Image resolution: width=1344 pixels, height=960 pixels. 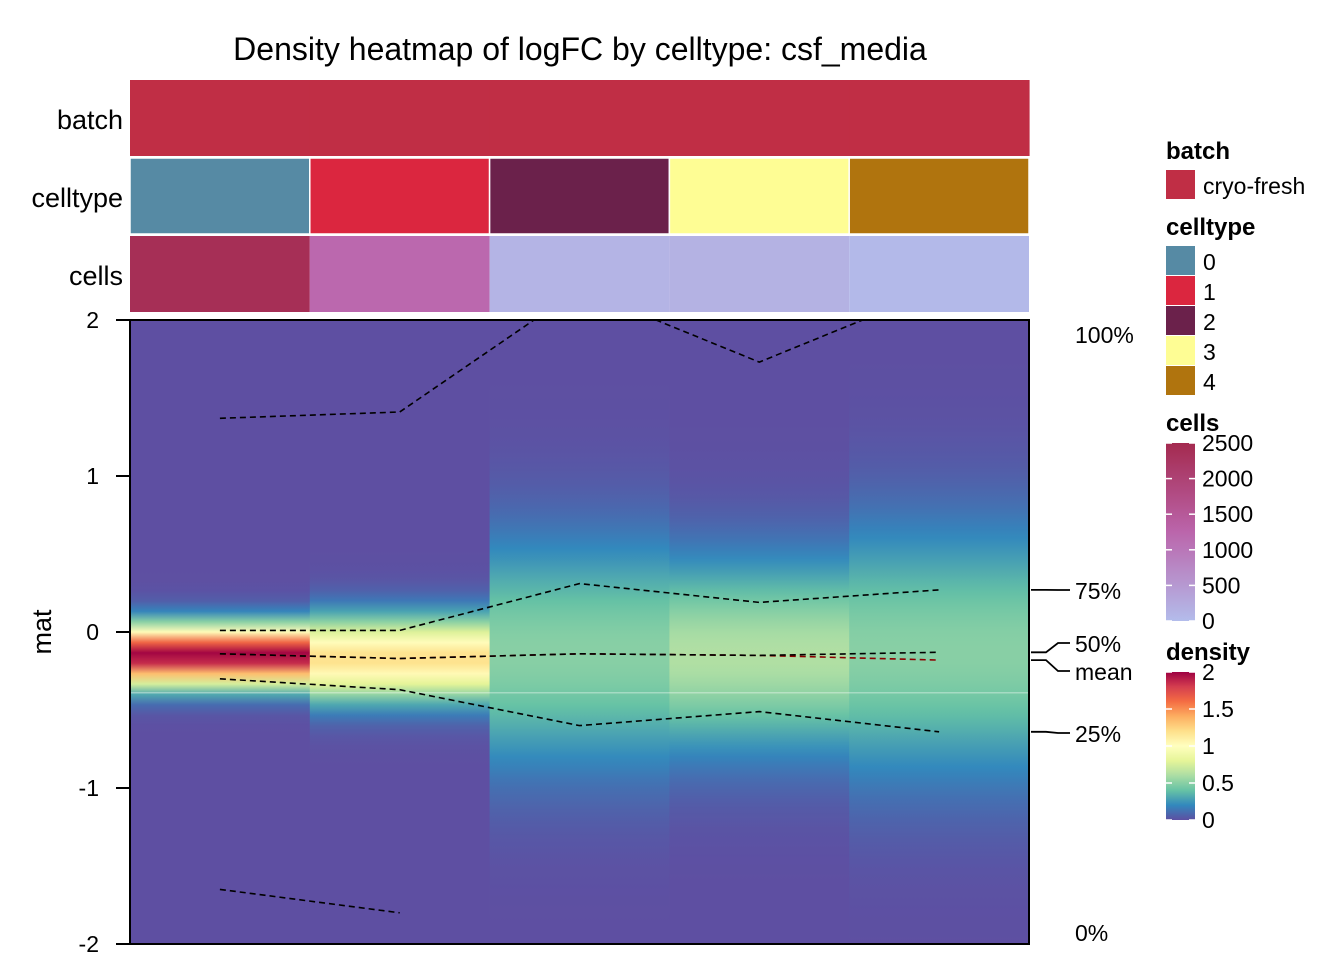 I want to click on quantile-label: mean, so click(x=1104, y=672).